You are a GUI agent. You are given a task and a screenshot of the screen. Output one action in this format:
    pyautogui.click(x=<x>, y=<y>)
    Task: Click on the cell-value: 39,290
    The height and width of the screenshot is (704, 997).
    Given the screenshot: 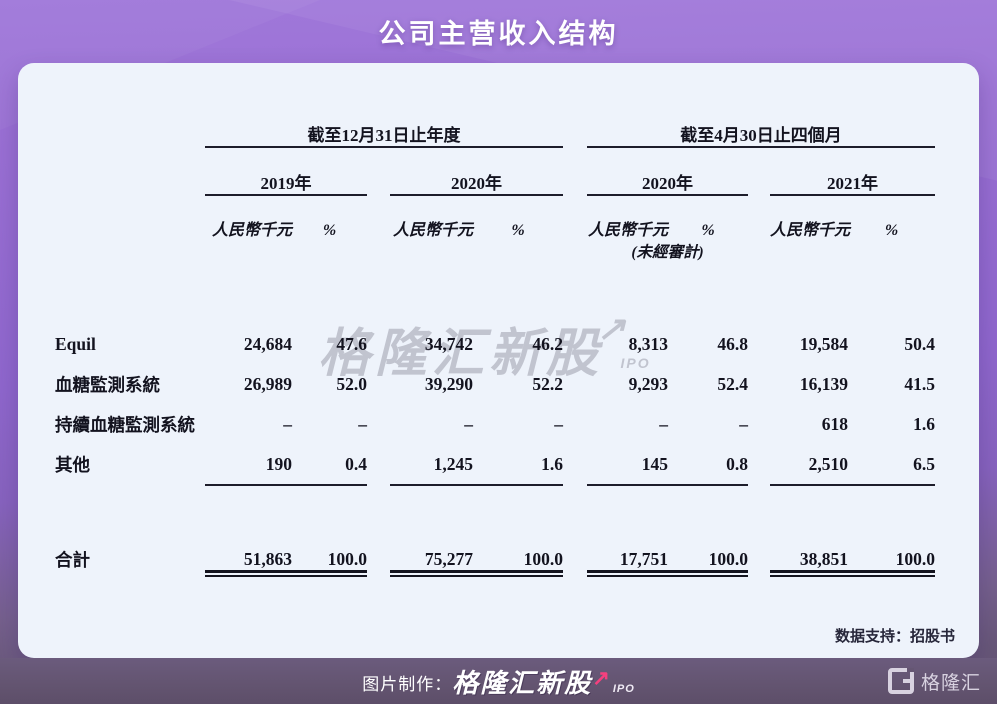 What is the action you would take?
    pyautogui.click(x=448, y=383)
    